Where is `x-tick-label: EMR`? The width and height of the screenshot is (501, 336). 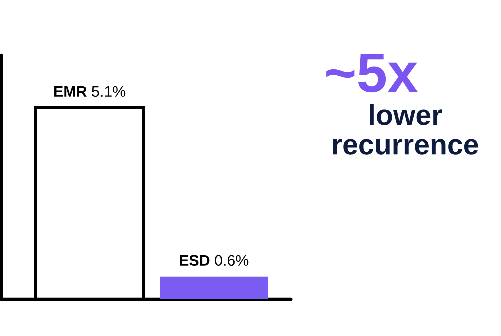 x-tick-label: EMR is located at coordinates (70, 91).